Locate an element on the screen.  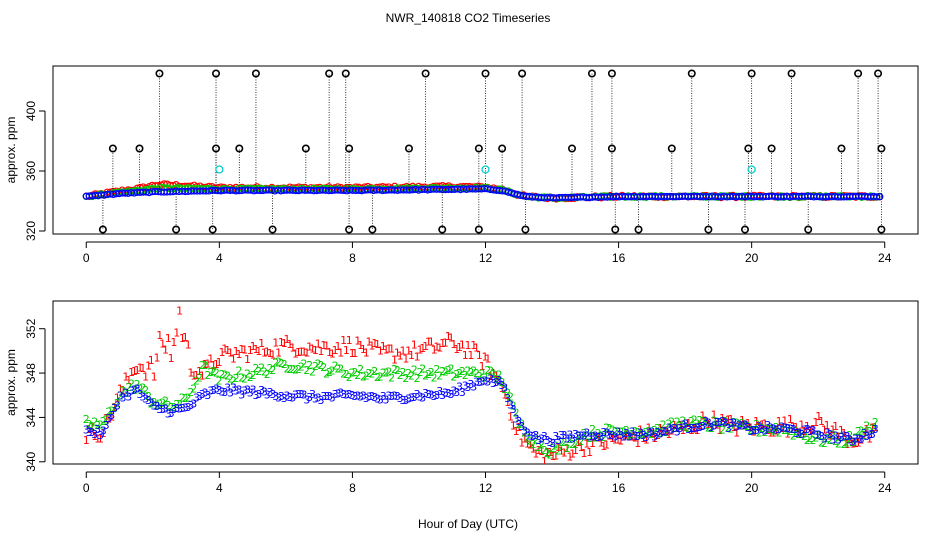
x-tick-label: 0 is located at coordinates (86, 258).